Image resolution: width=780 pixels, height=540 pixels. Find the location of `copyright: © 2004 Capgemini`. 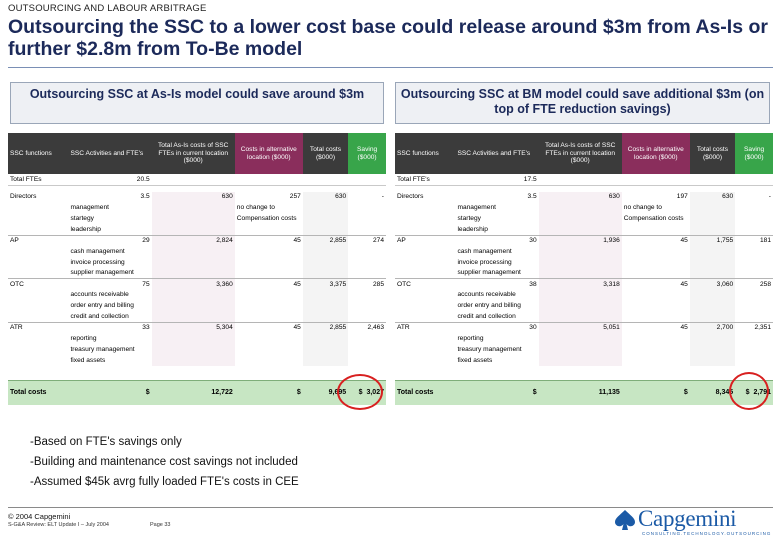

copyright: © 2004 Capgemini is located at coordinates (39, 516).